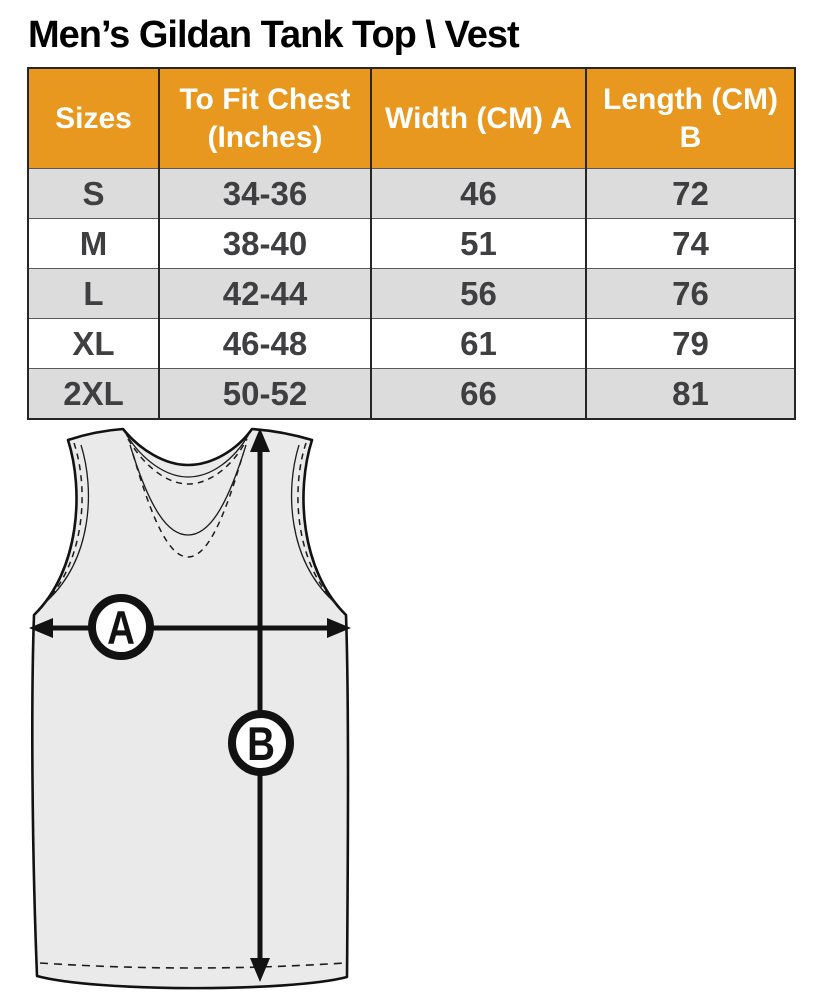  Describe the element at coordinates (93, 293) in the screenshot. I see `cell-size: L` at that location.